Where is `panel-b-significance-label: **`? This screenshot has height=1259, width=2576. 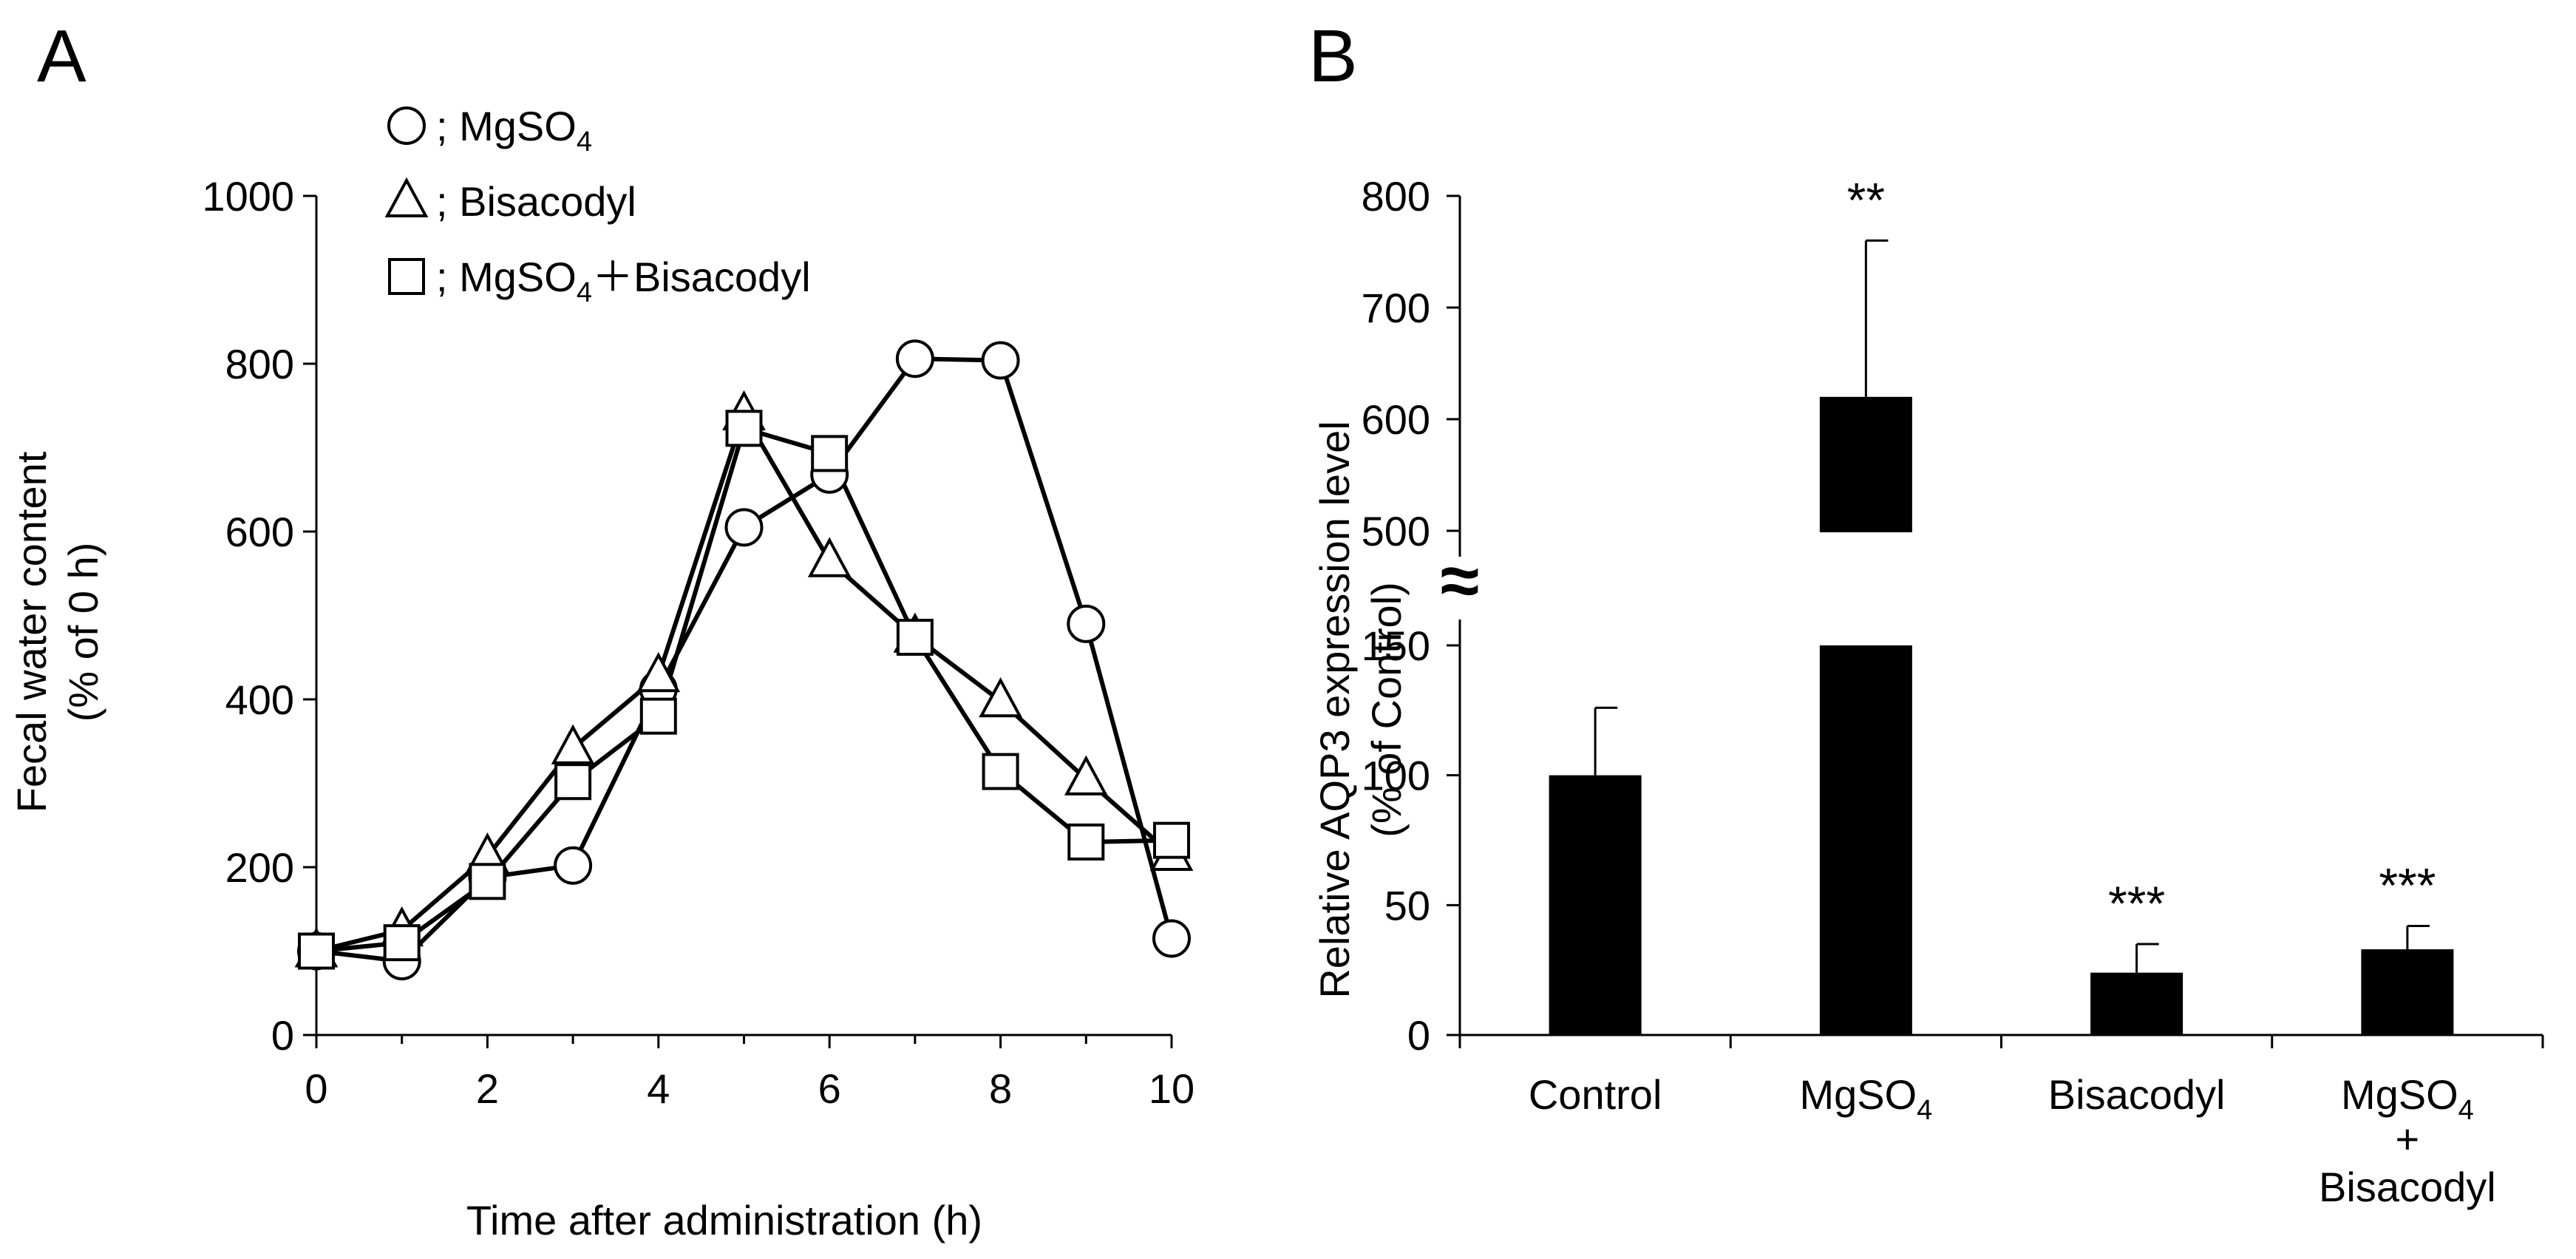
panel-b-significance-label: ** is located at coordinates (1866, 199).